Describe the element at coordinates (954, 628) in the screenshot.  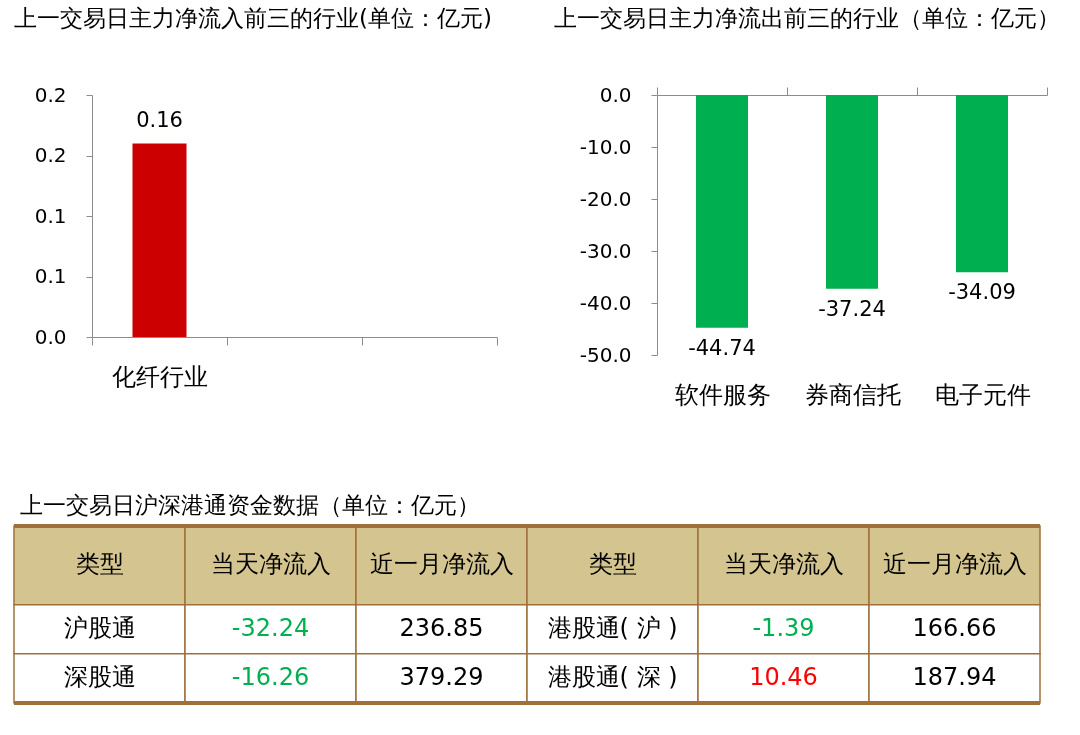
I see `data-label: 166.66` at that location.